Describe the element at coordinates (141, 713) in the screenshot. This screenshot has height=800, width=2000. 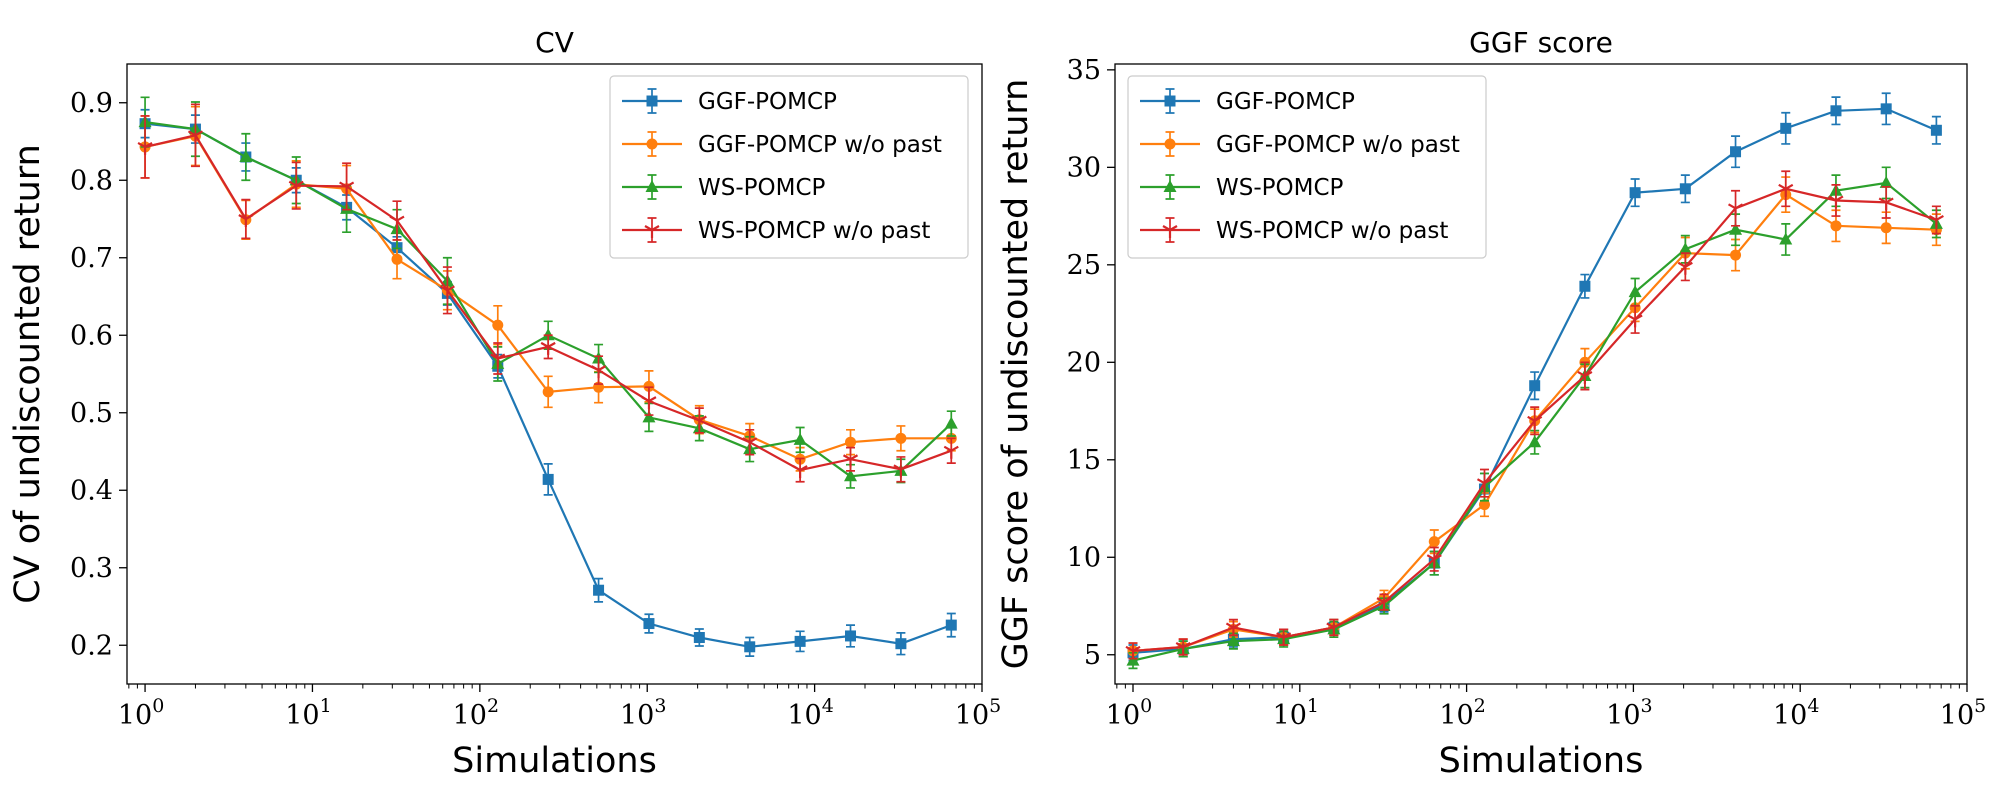
I see `x-tick-label: 10⁰` at that location.